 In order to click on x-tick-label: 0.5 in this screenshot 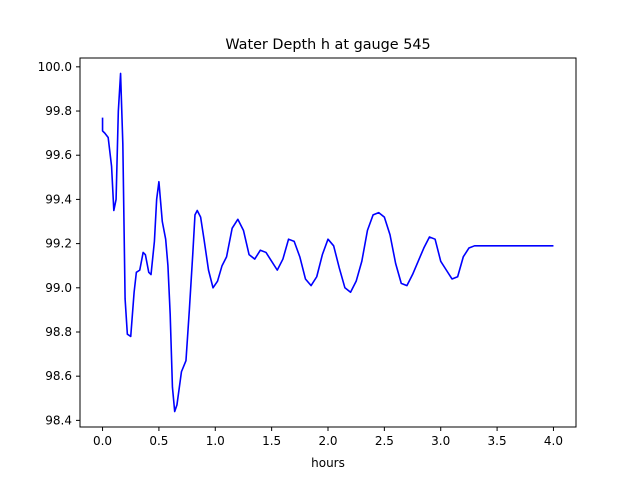, I will do `click(158, 441)`.